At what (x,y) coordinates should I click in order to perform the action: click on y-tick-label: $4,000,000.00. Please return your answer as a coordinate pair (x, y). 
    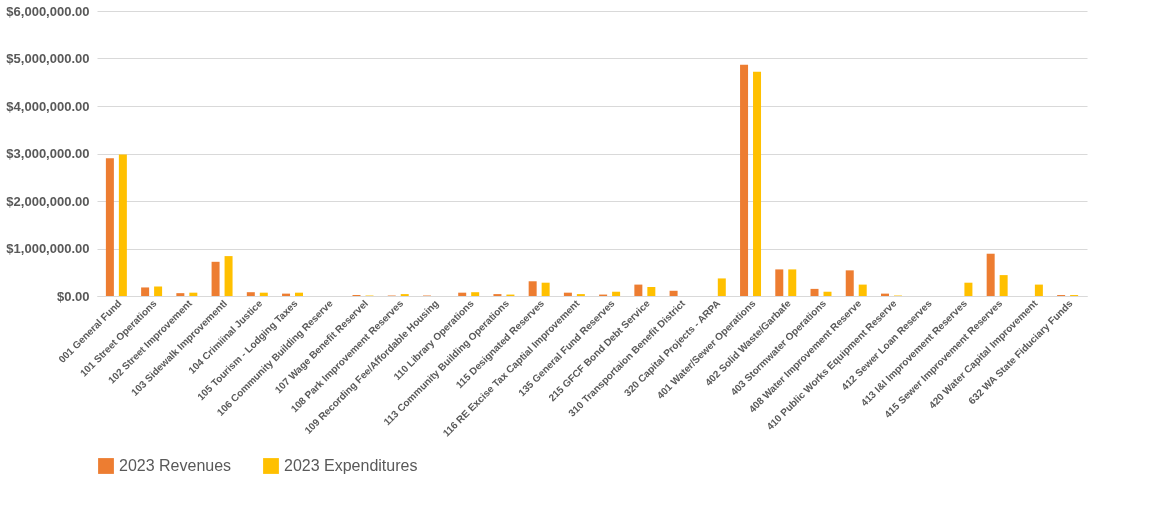
    Looking at the image, I should click on (48, 106).